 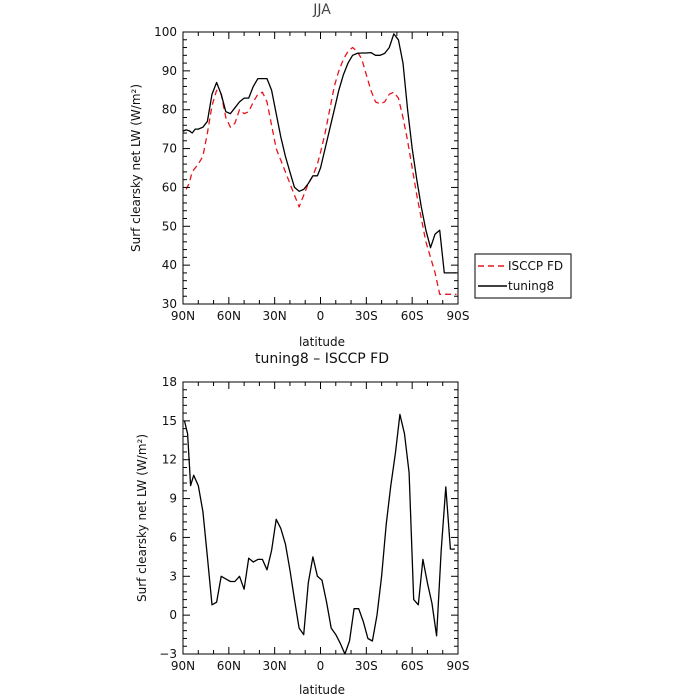 What do you see at coordinates (322, 342) in the screenshot?
I see `top-x-axis-label: latitude` at bounding box center [322, 342].